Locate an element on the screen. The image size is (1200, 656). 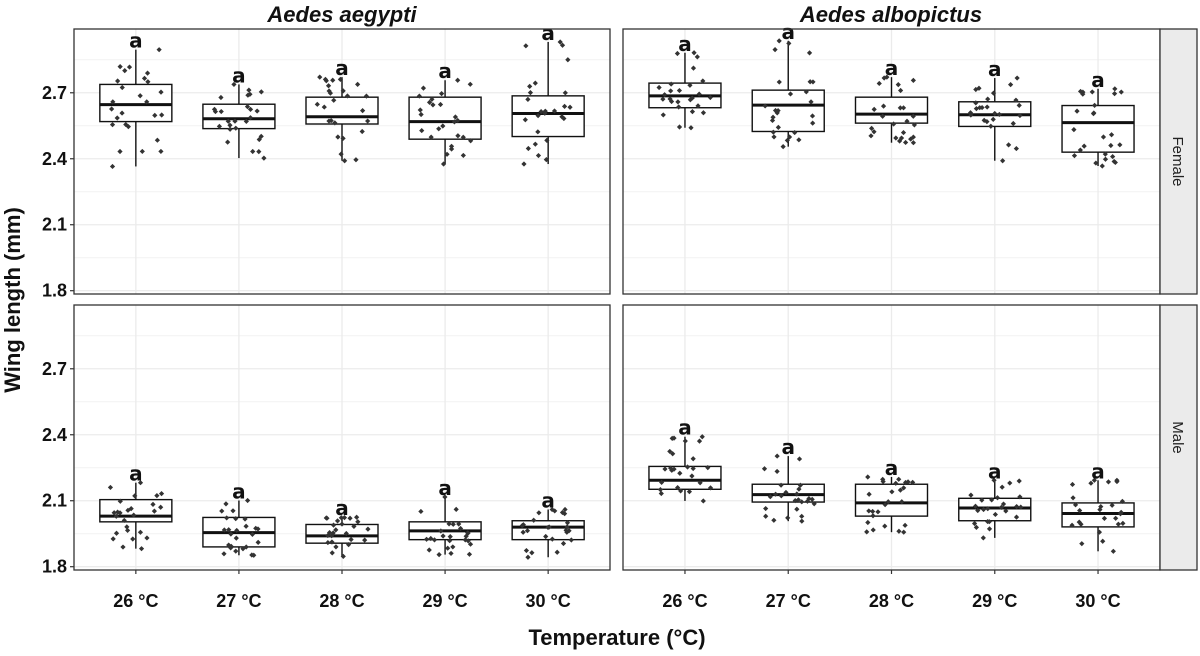
y-tick-label: 1.8 is located at coordinates (54, 567).